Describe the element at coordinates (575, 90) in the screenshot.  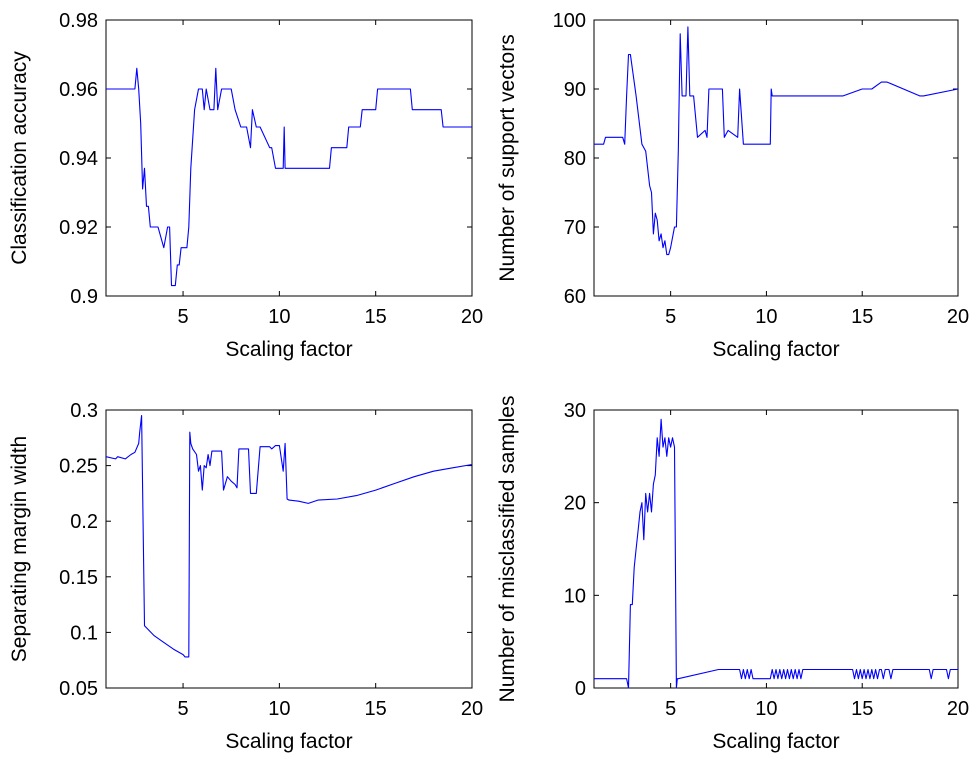
I see `y-tick-label: 90` at that location.